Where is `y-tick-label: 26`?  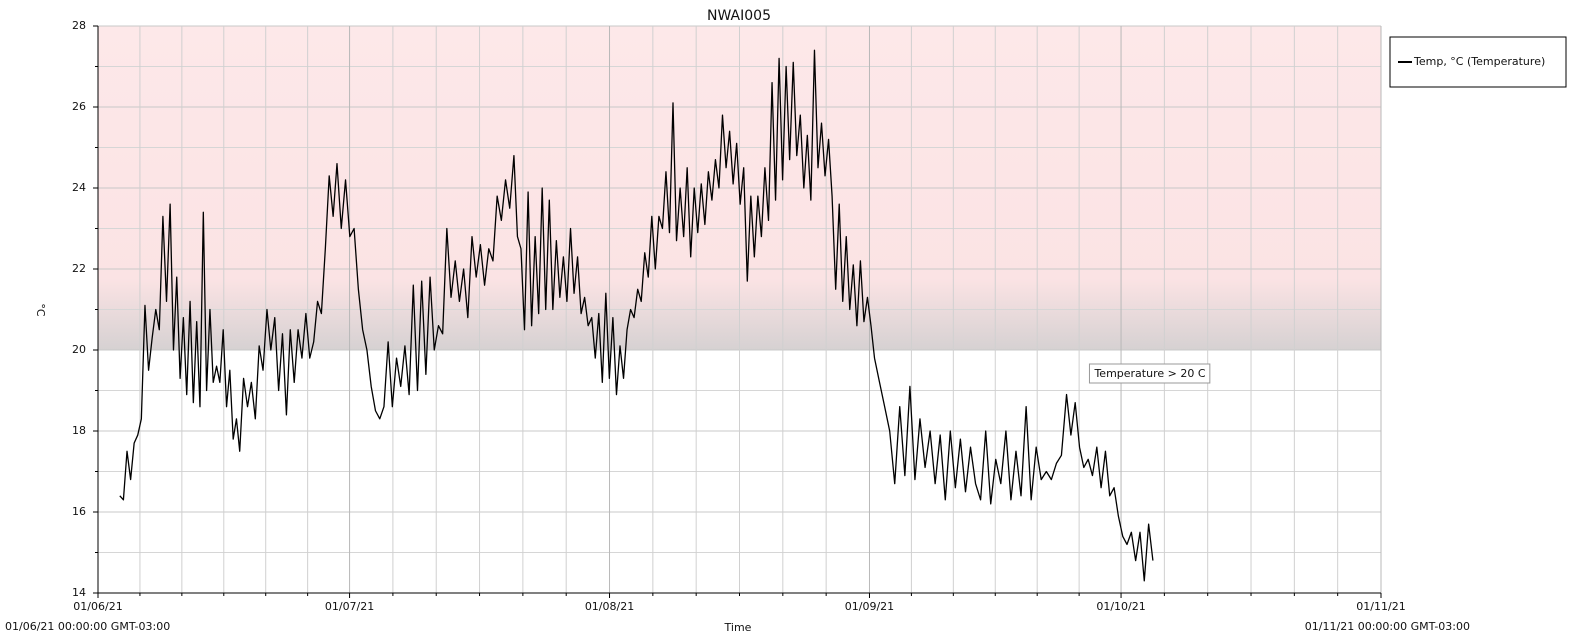 y-tick-label: 26 is located at coordinates (79, 106).